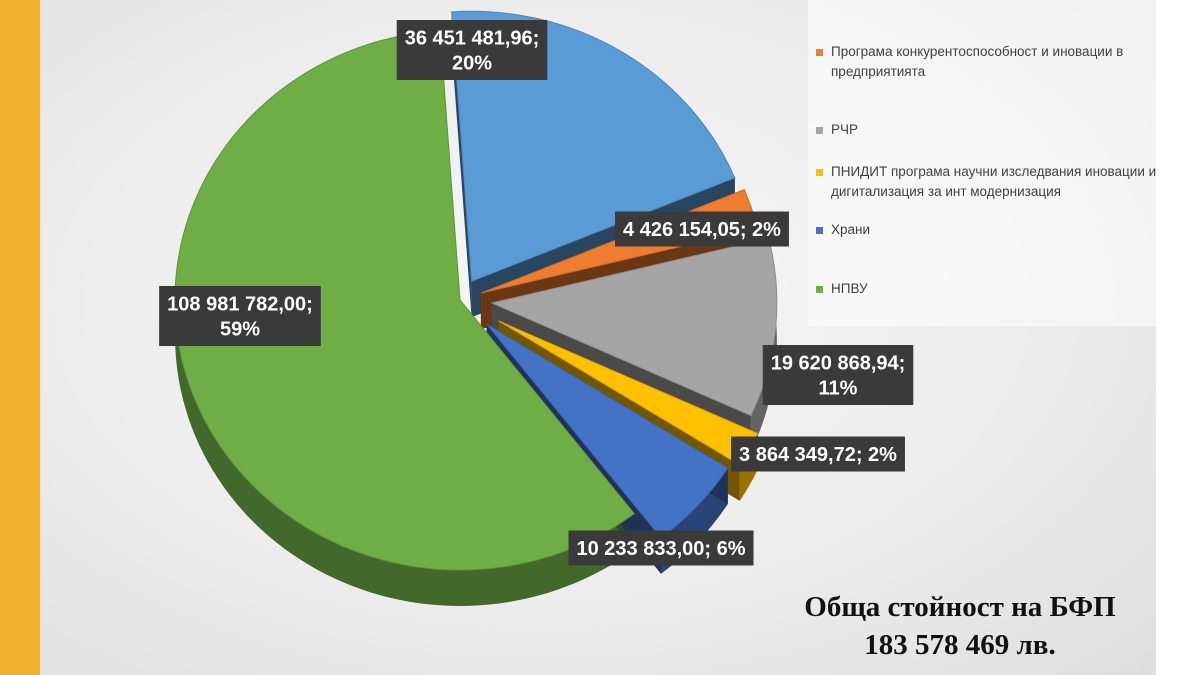 The image size is (1200, 675). What do you see at coordinates (845, 129) in the screenshot?
I see `legend-label-rchr: РЧР` at bounding box center [845, 129].